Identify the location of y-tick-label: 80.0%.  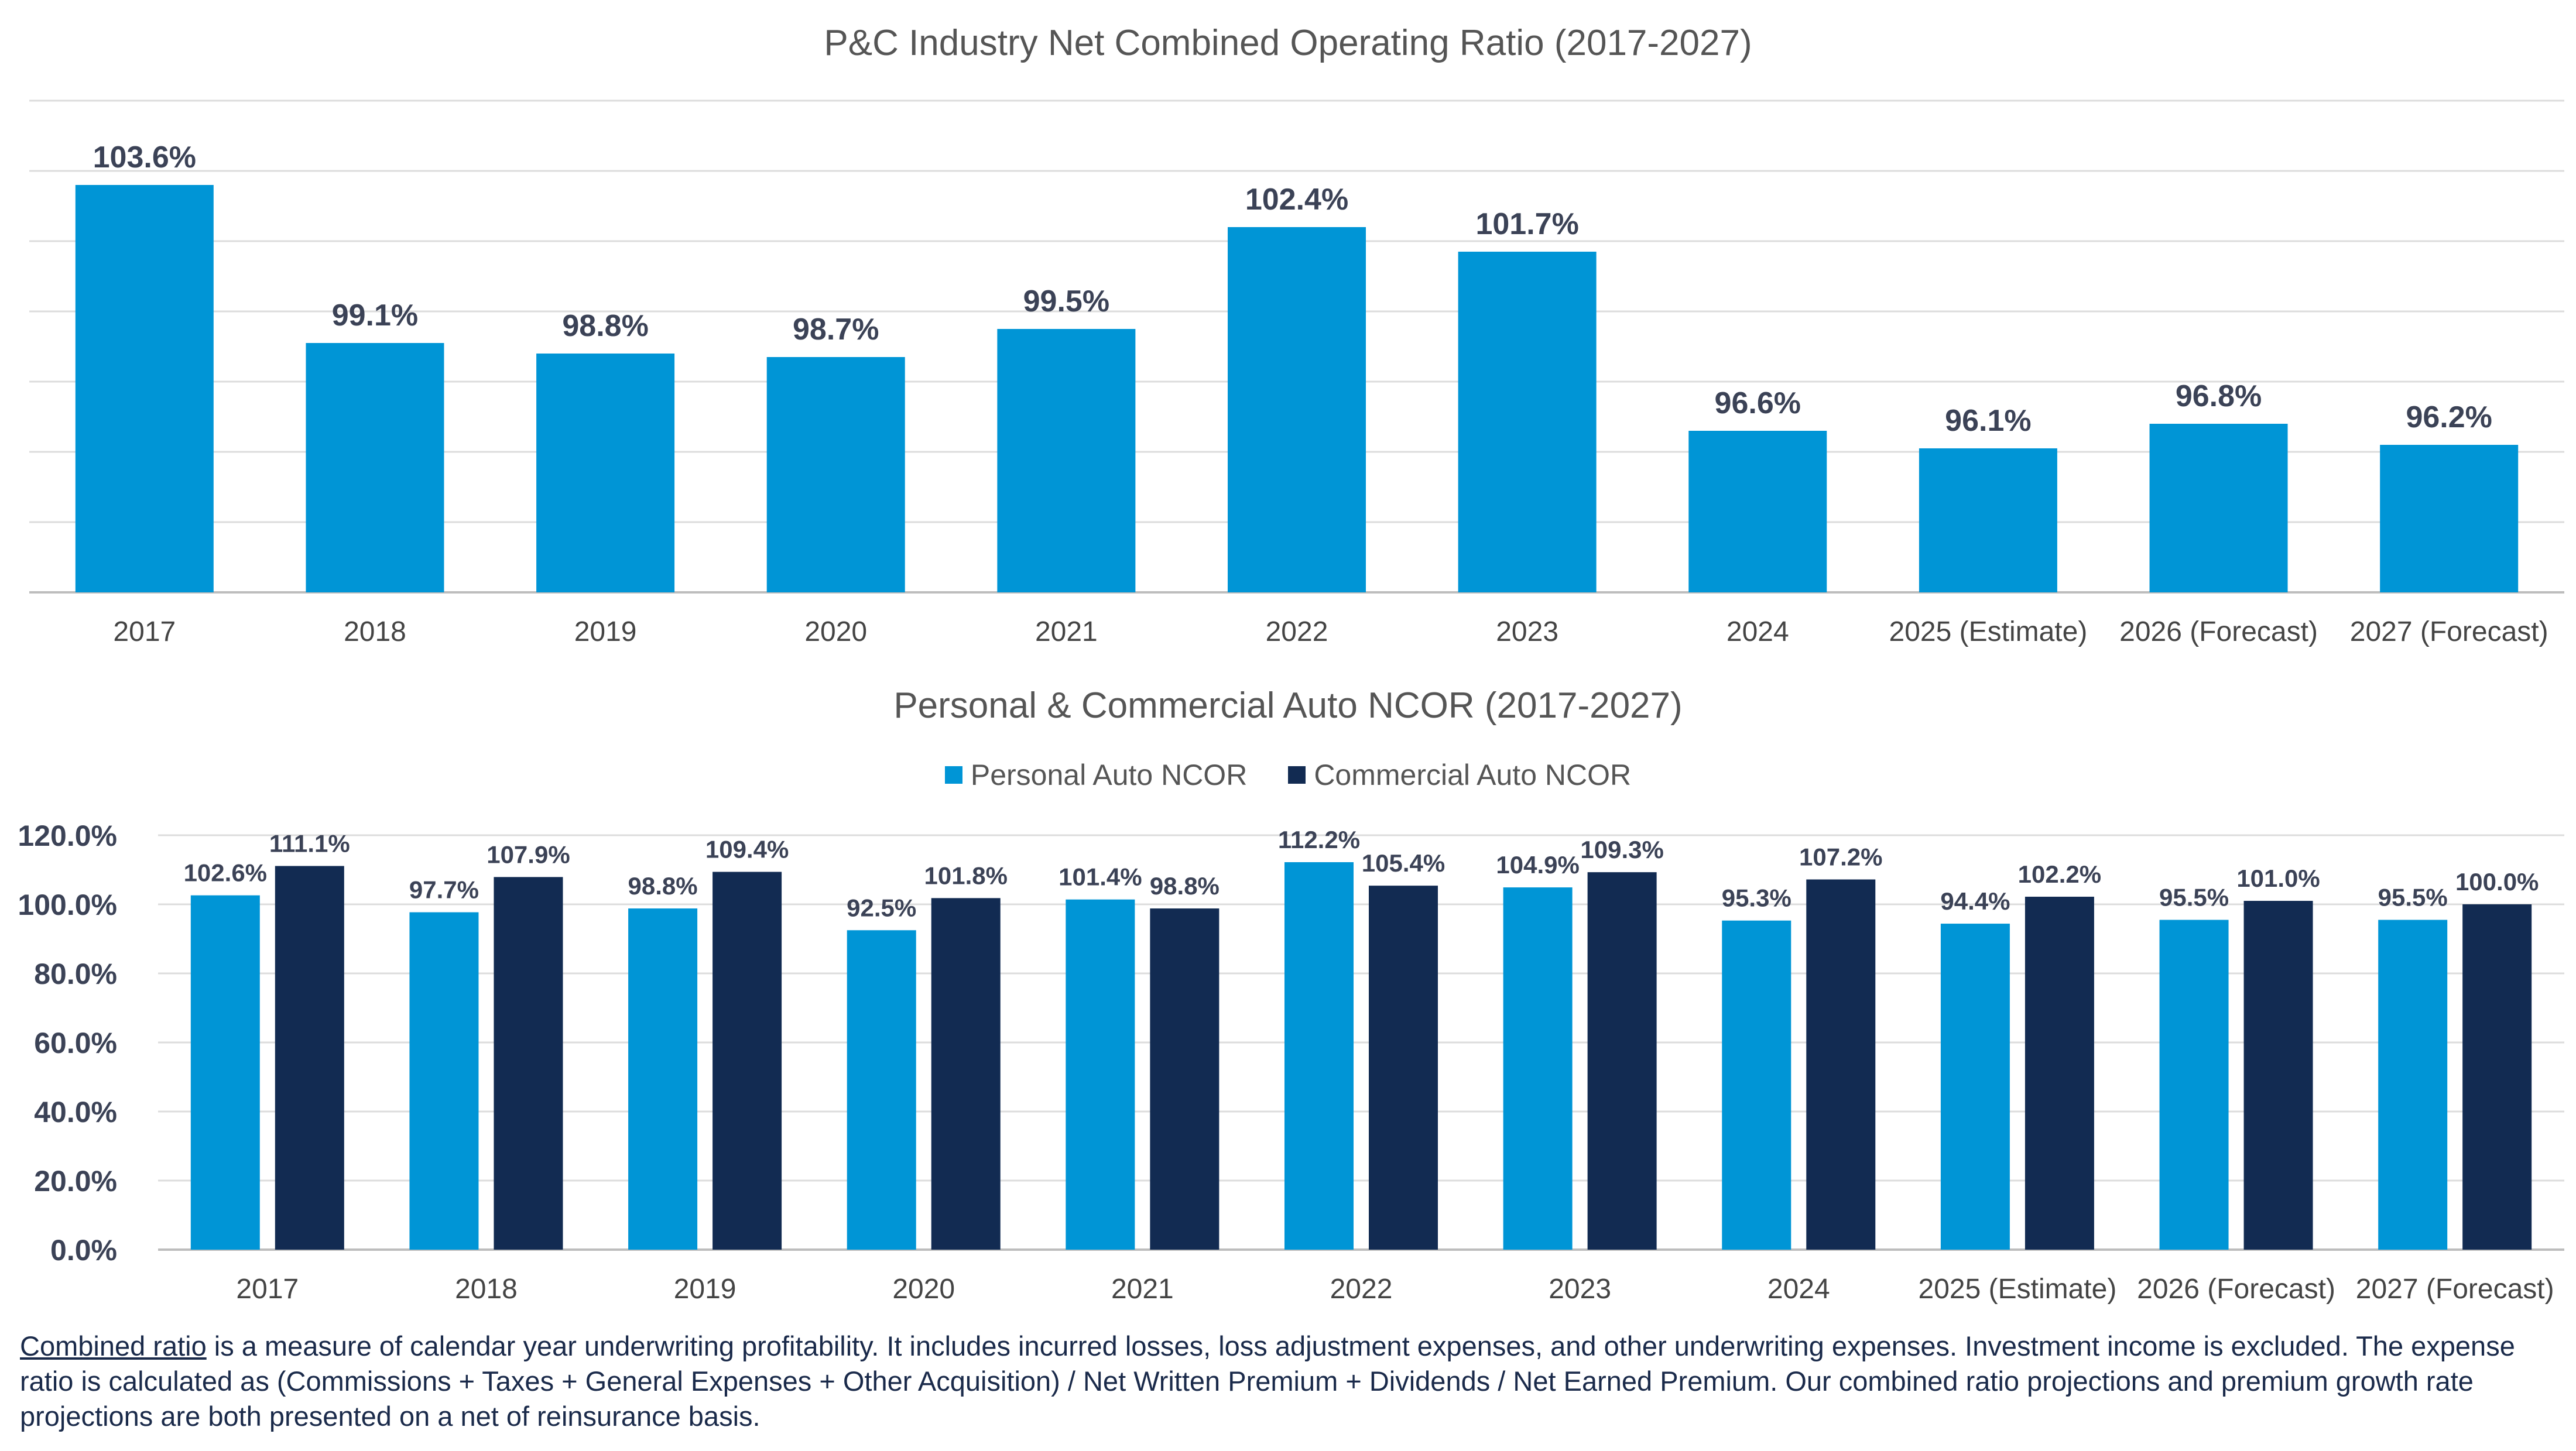
(75, 974).